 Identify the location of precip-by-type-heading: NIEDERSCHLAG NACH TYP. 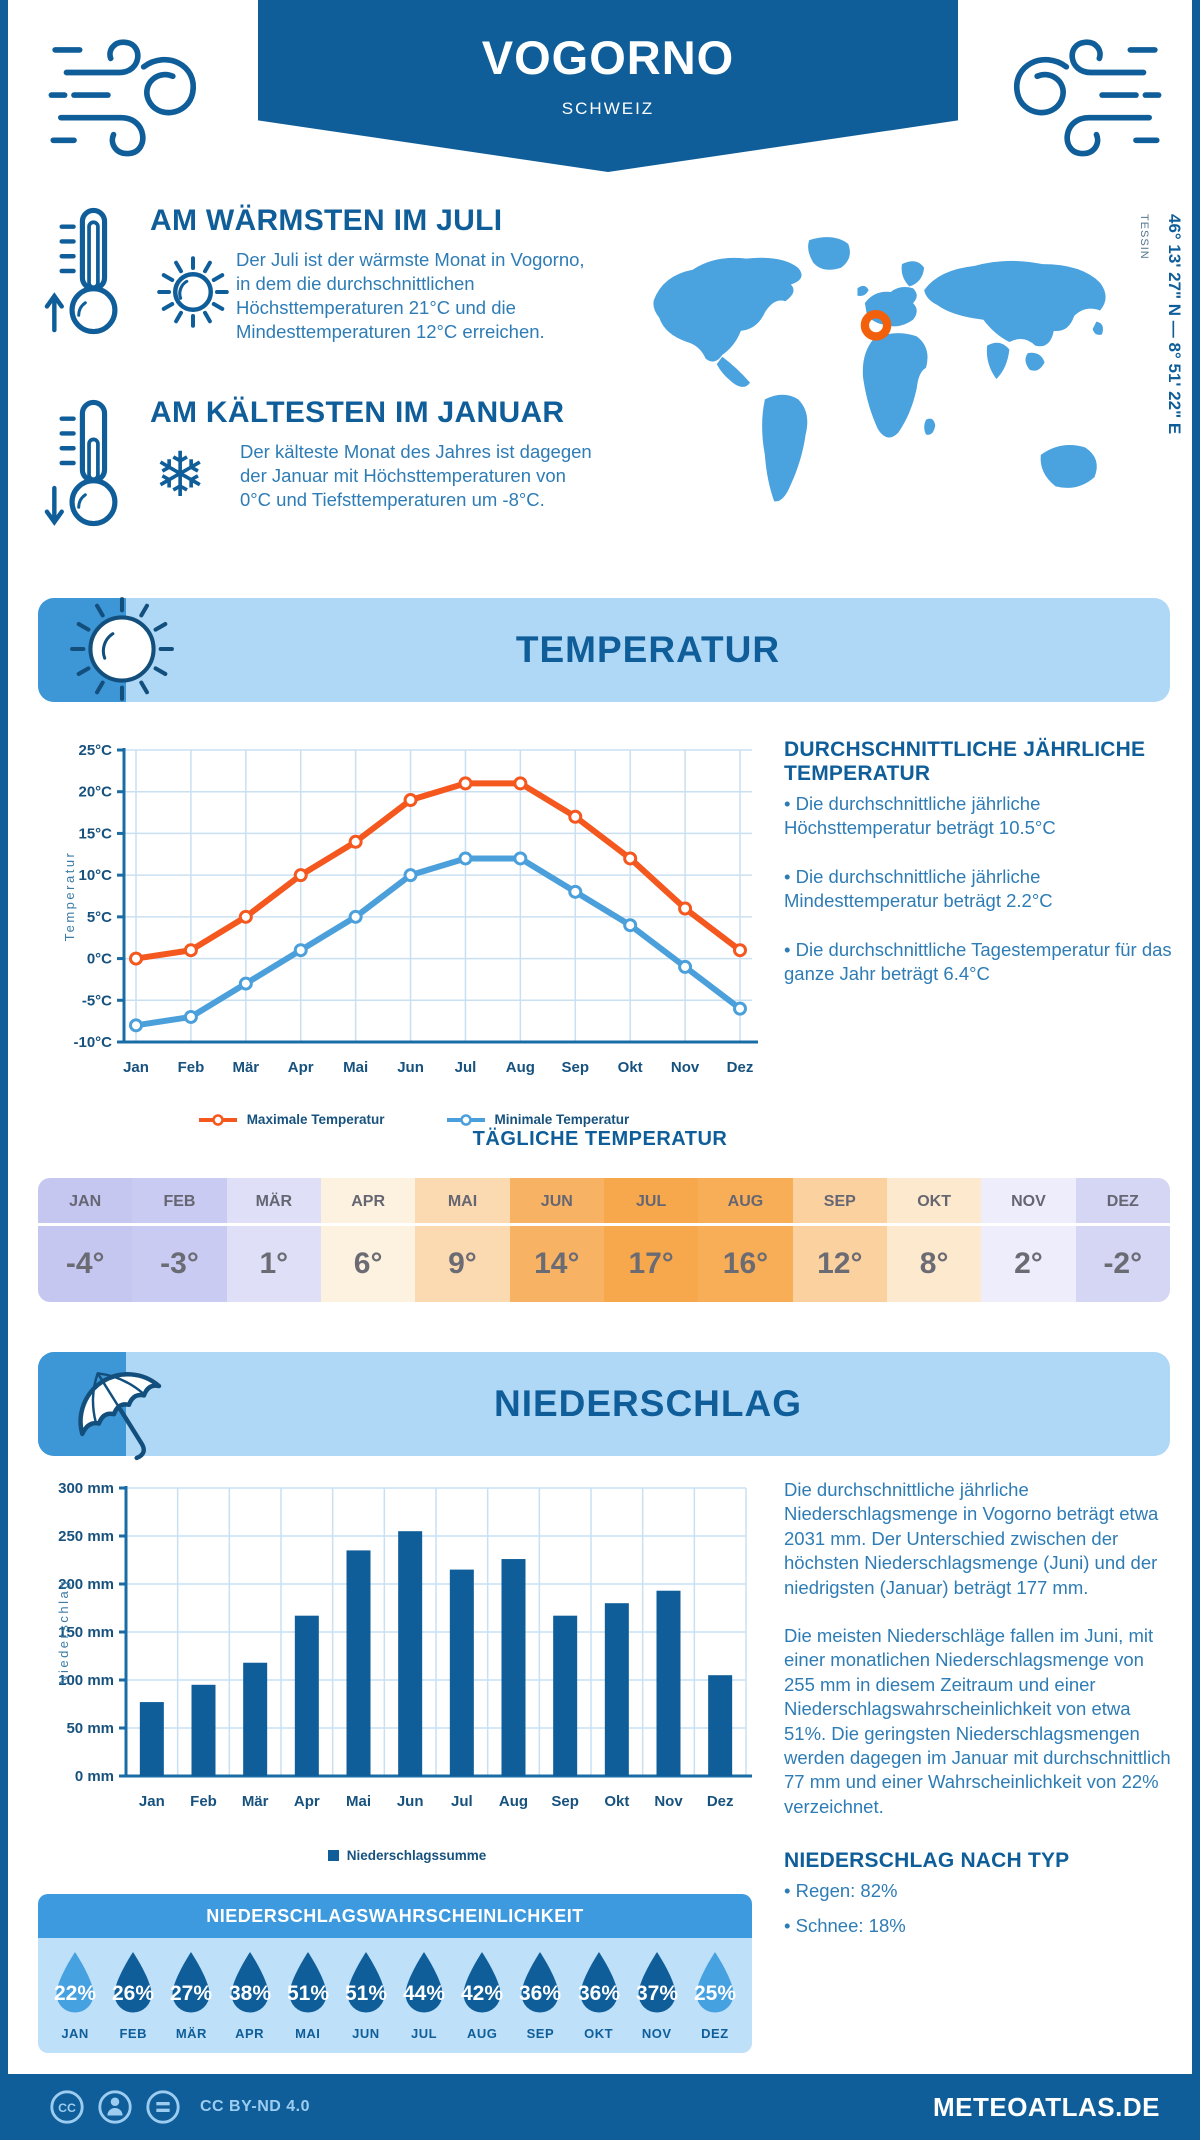
(927, 1861).